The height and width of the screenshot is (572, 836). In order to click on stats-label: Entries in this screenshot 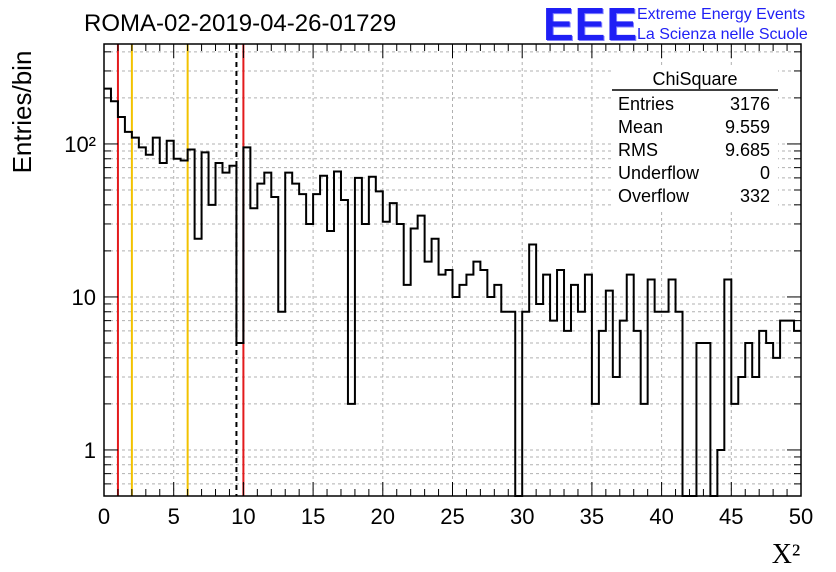, I will do `click(646, 104)`.